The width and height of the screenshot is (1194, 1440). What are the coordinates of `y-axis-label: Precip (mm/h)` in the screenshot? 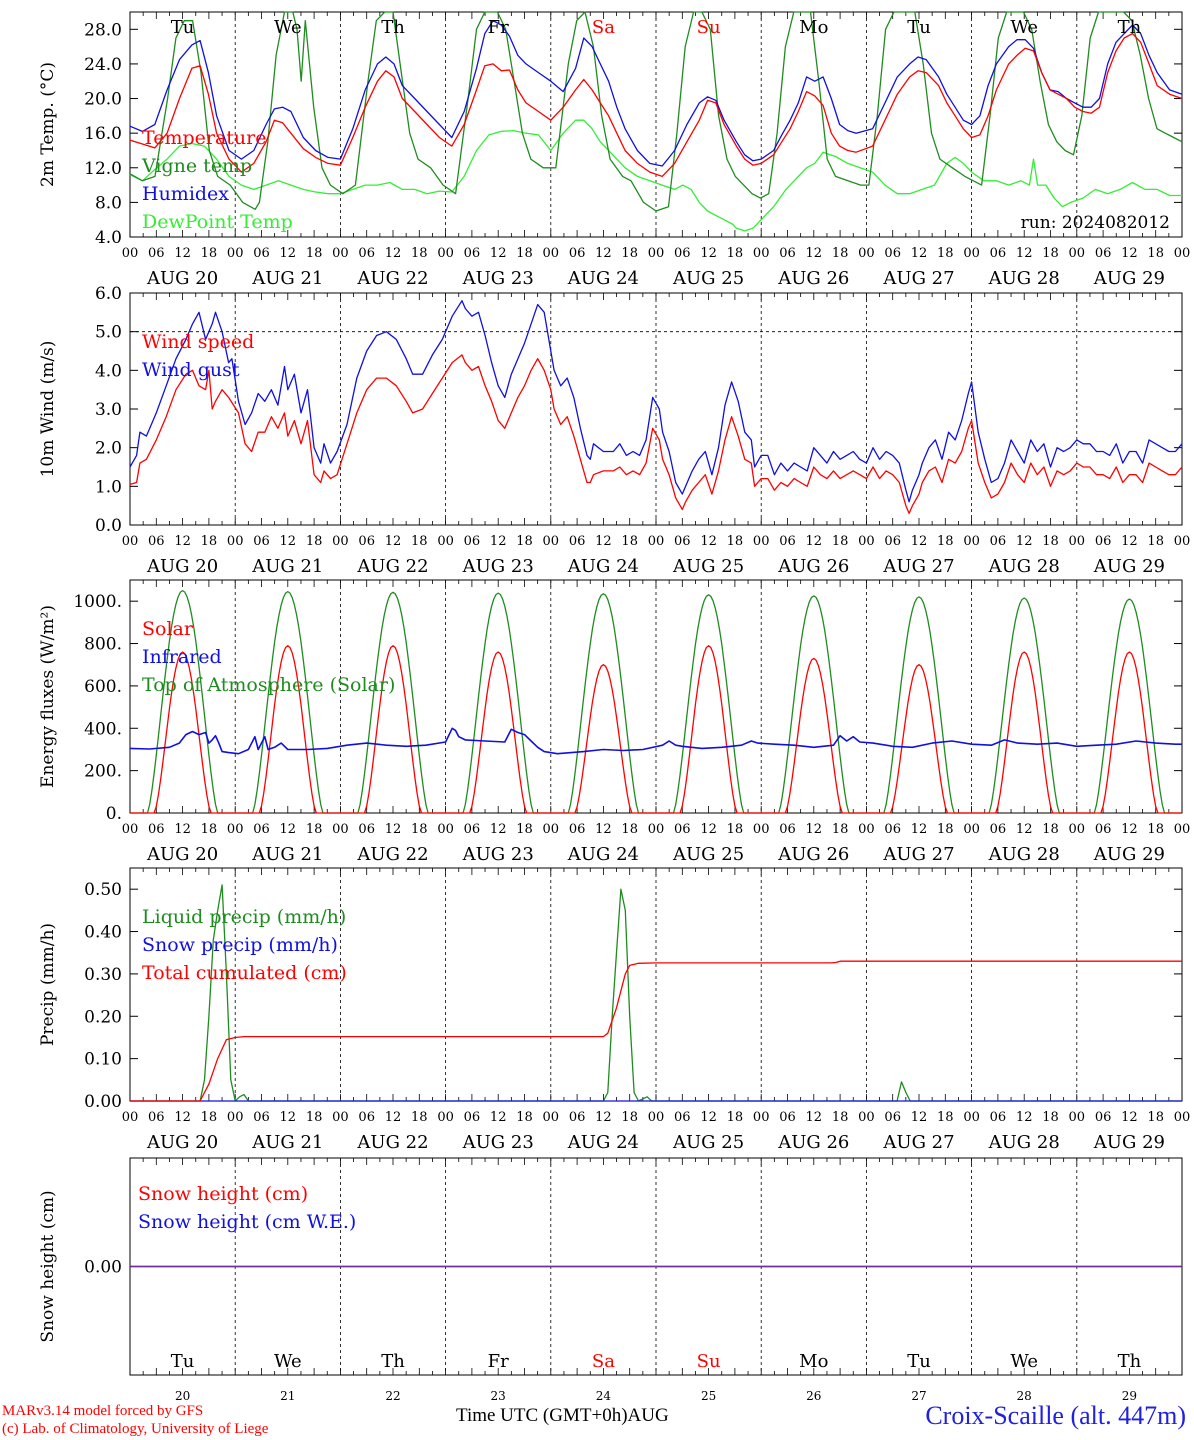 It's located at (48, 984).